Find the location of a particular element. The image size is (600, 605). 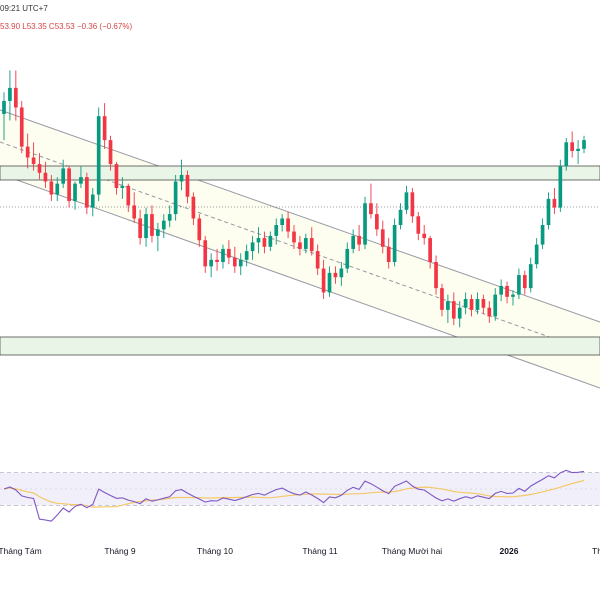

support-zone is located at coordinates (300, 346).